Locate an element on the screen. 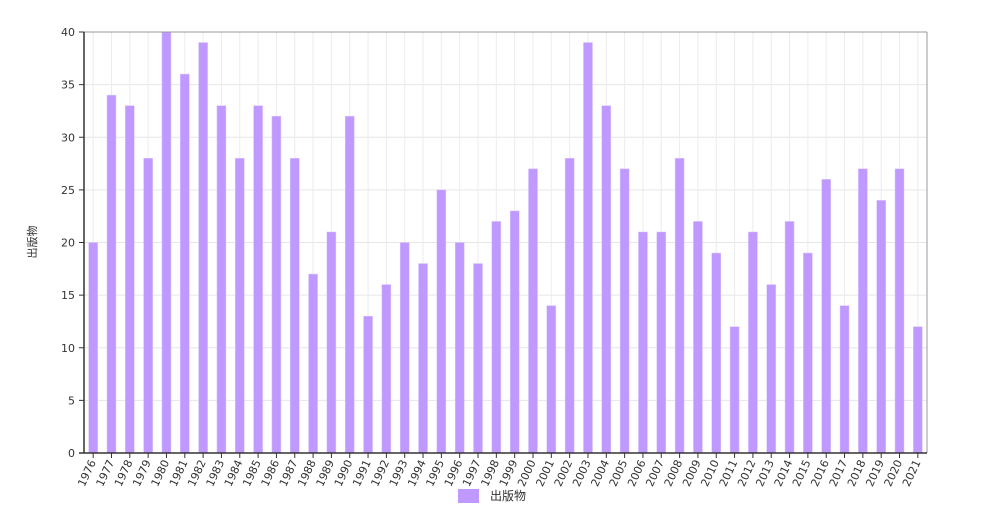 The width and height of the screenshot is (1000, 510). bar-2000 is located at coordinates (533, 311).